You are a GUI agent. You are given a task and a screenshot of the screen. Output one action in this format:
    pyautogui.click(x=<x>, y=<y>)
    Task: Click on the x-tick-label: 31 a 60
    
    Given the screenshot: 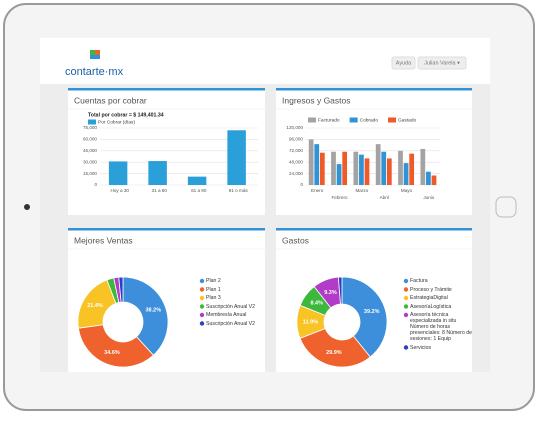 What is the action you would take?
    pyautogui.click(x=160, y=190)
    